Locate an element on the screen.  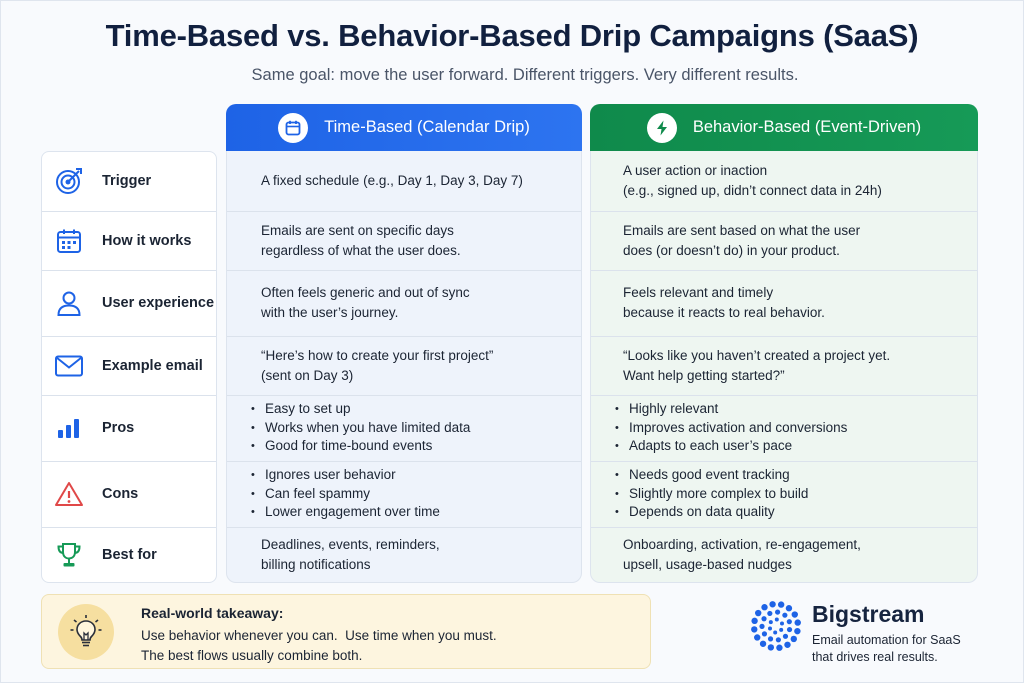
list-item: Can feel spammy is located at coordinates (406, 494).